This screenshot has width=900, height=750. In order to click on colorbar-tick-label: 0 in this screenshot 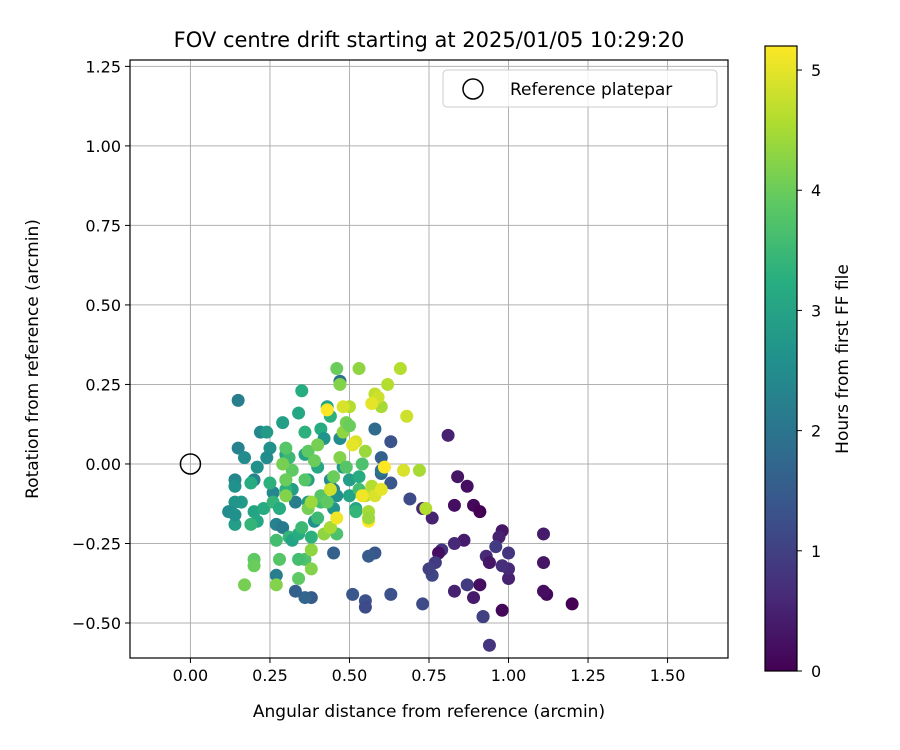, I will do `click(816, 671)`.